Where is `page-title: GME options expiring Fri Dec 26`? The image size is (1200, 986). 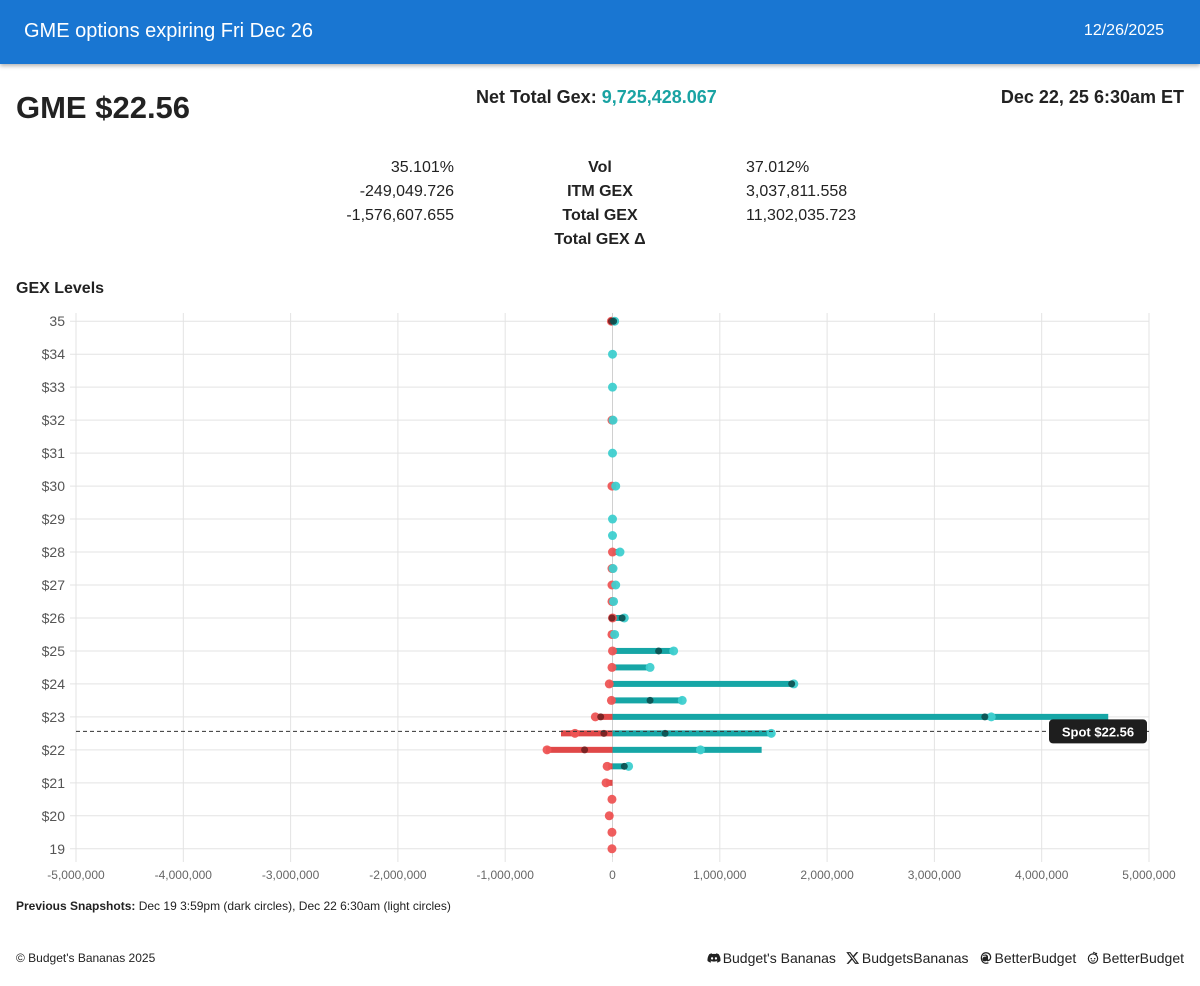
page-title: GME options expiring Fri Dec 26 is located at coordinates (169, 31).